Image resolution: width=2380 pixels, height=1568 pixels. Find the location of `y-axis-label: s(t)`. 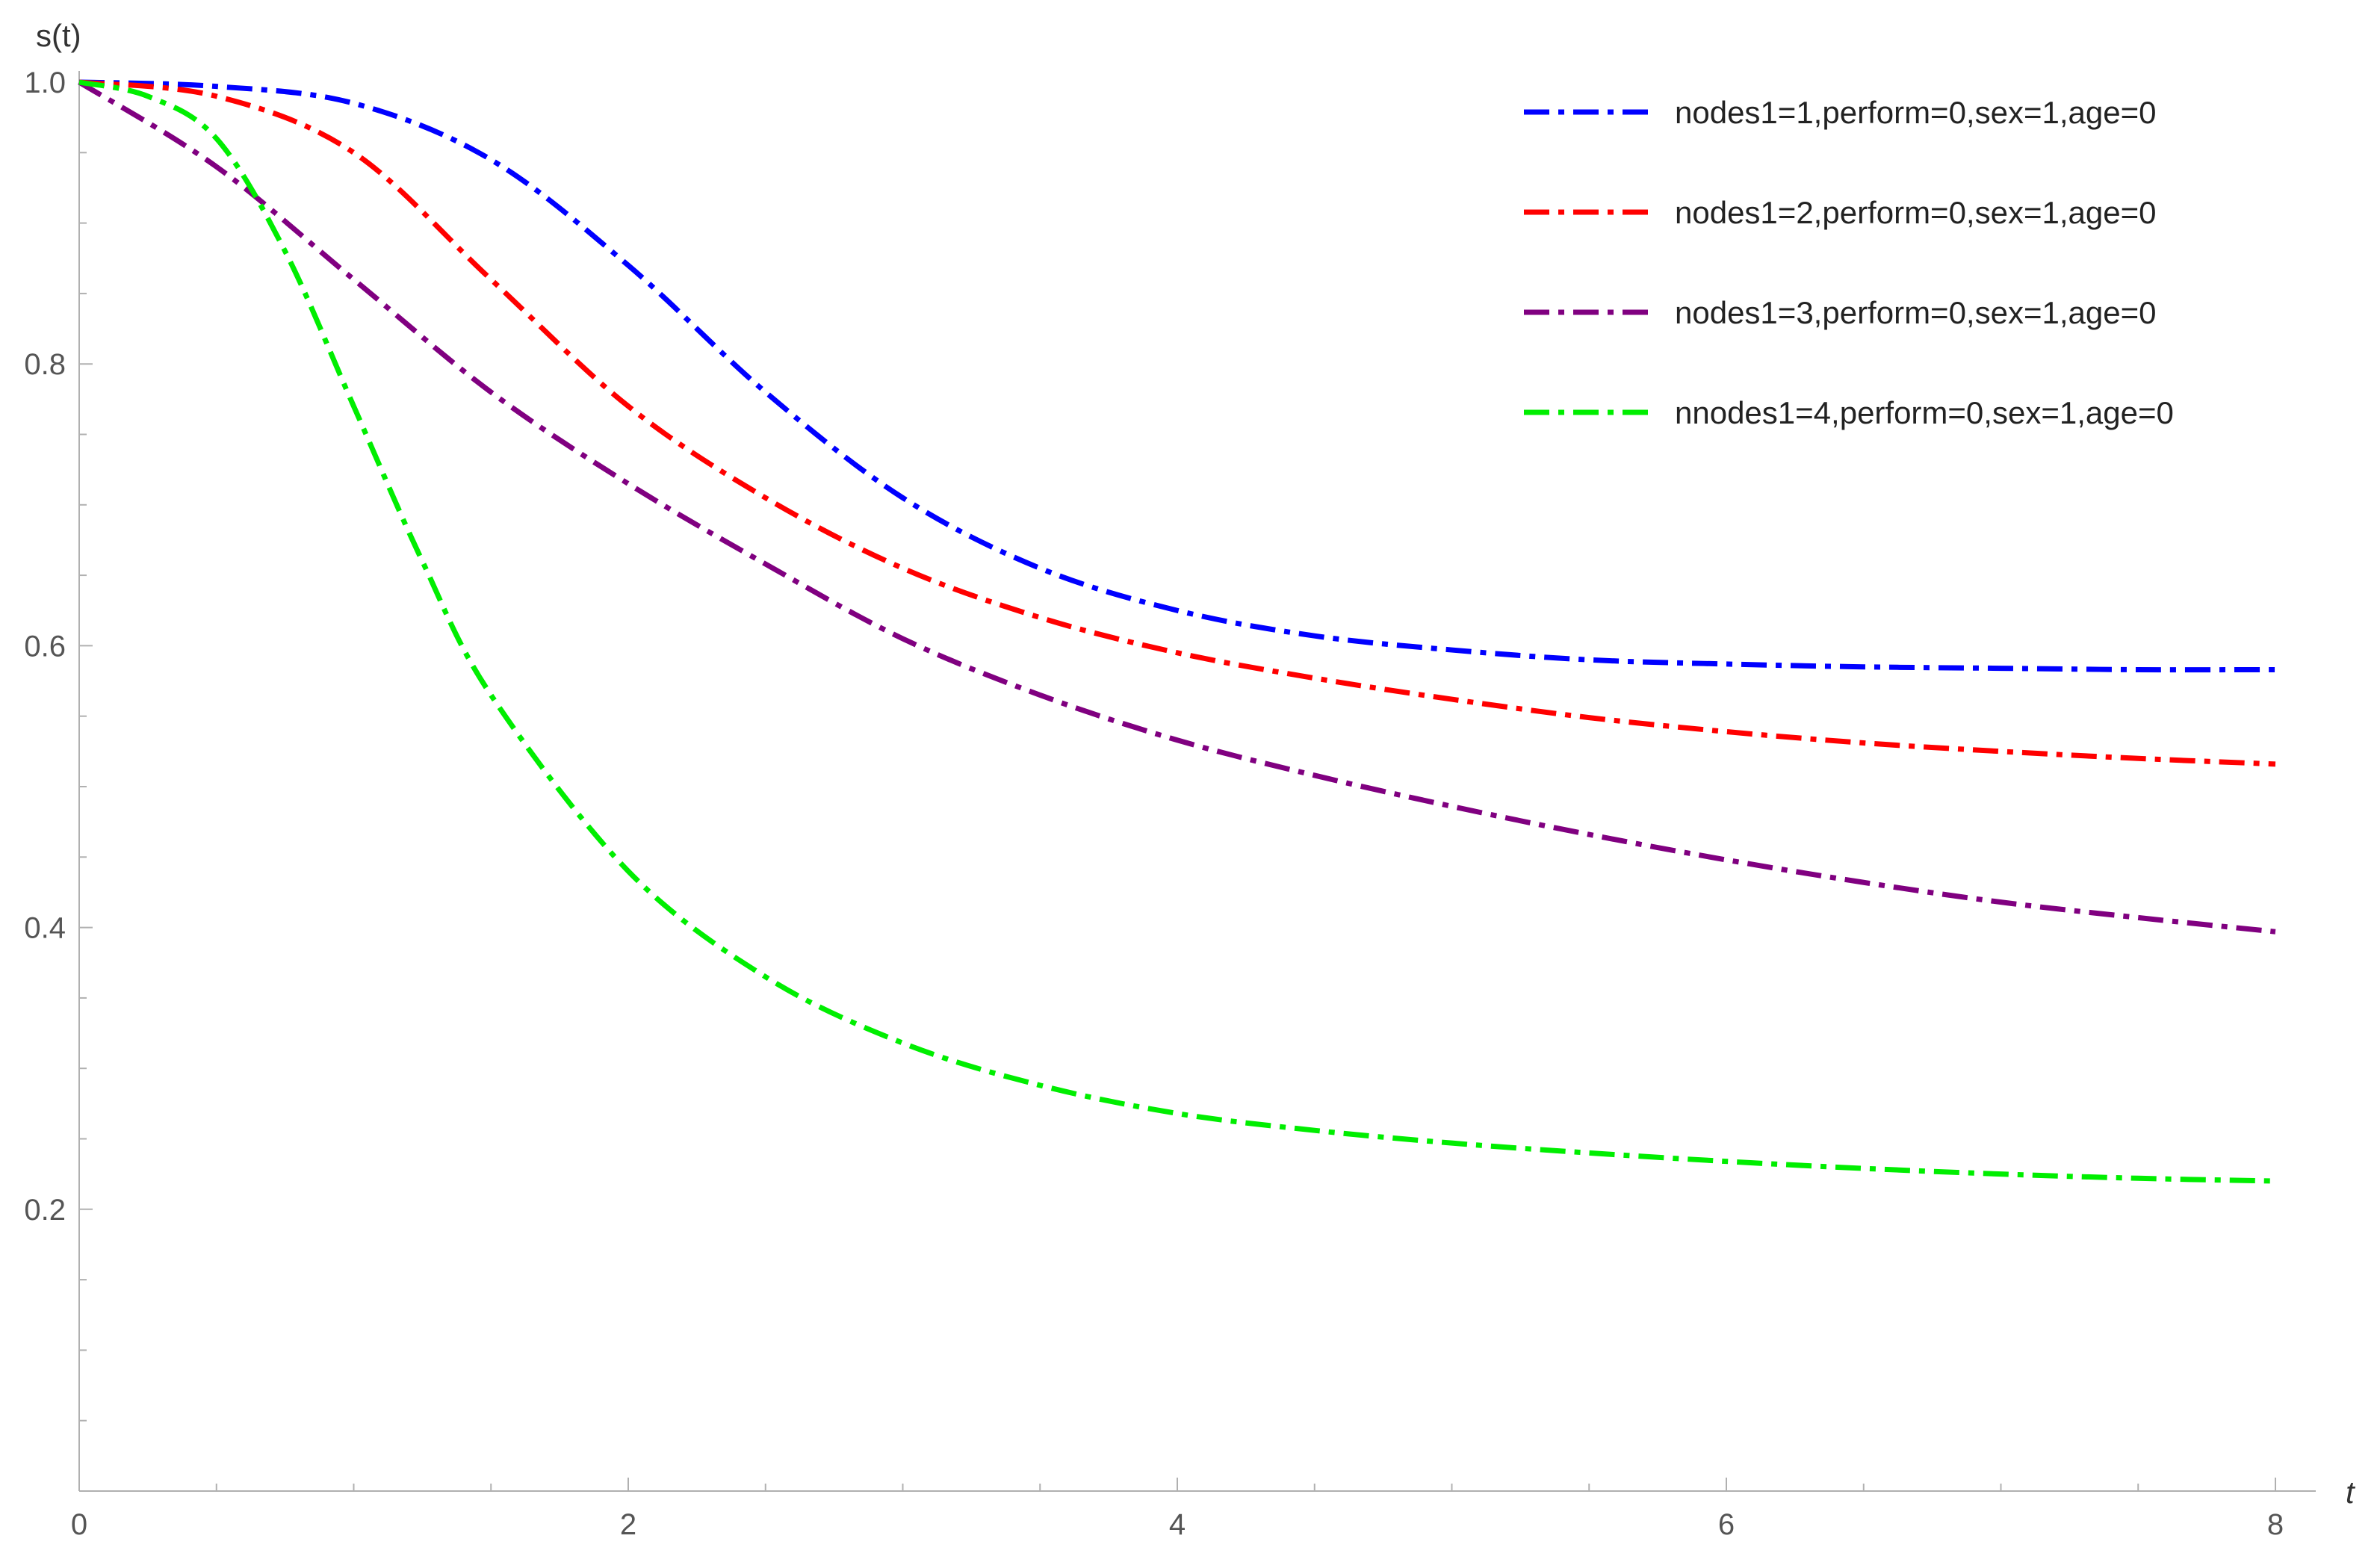

y-axis-label: s(t) is located at coordinates (58, 35).